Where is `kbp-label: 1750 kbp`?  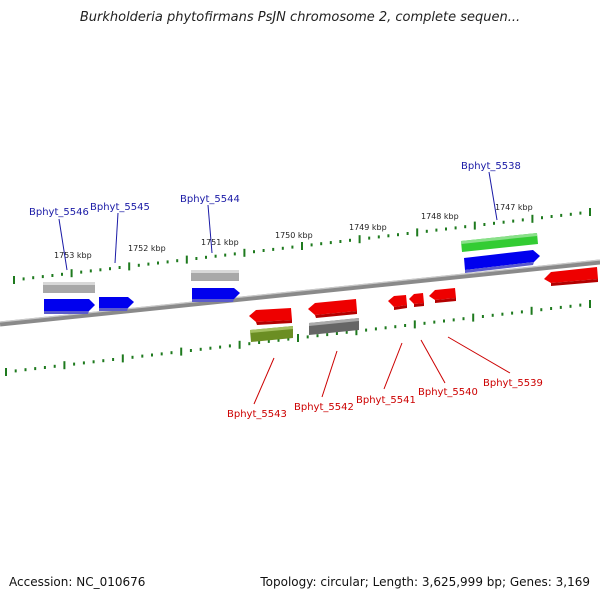 kbp-label: 1750 kbp is located at coordinates (294, 235).